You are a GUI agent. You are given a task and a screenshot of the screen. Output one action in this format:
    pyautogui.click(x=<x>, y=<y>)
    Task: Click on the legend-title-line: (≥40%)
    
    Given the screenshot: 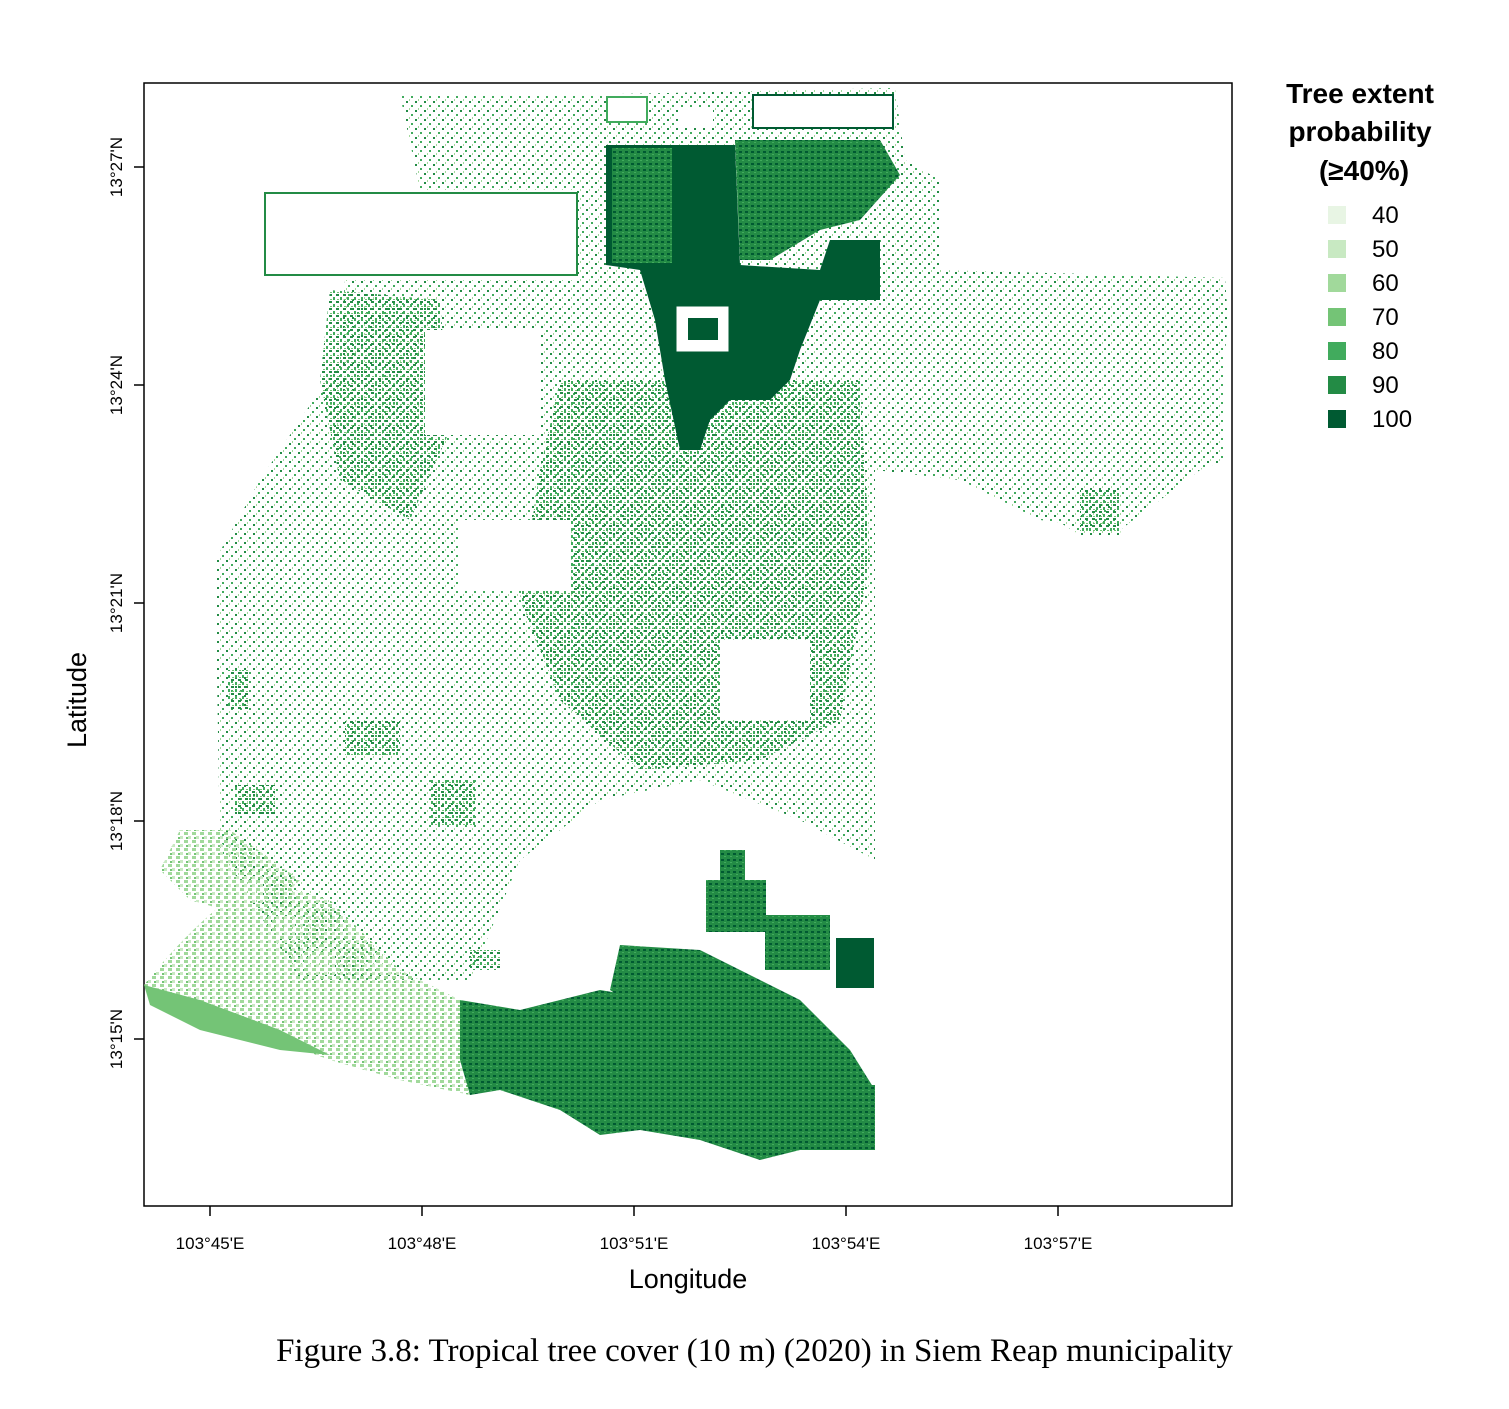 What is the action you would take?
    pyautogui.click(x=1364, y=170)
    